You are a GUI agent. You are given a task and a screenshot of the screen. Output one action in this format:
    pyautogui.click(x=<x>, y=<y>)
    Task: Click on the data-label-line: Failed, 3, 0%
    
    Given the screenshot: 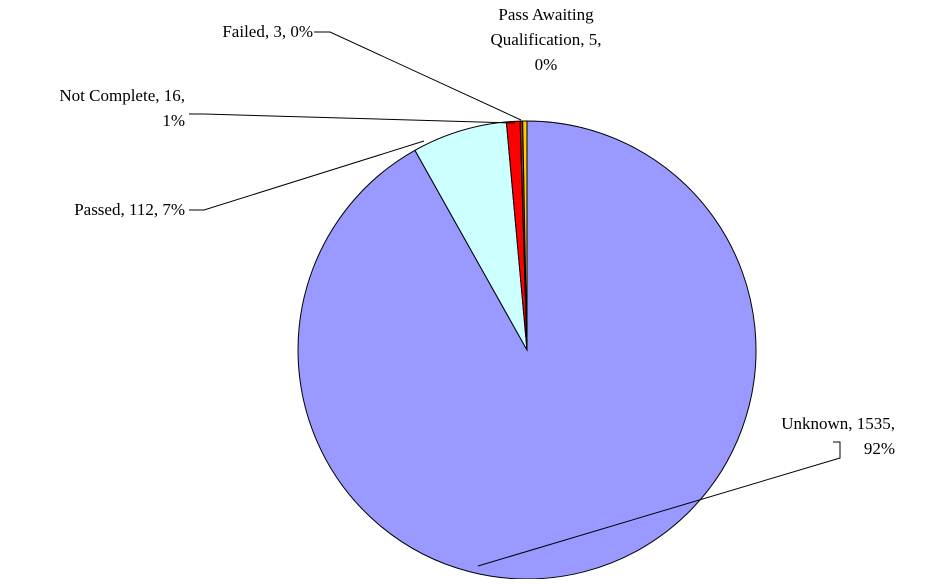 What is the action you would take?
    pyautogui.click(x=267, y=31)
    